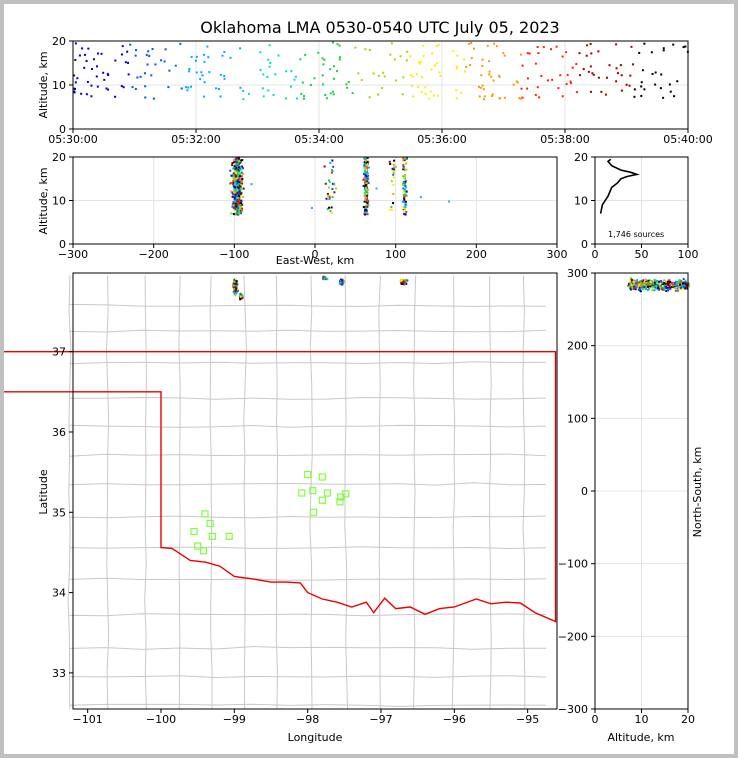 The height and width of the screenshot is (758, 738). What do you see at coordinates (441, 139) in the screenshot?
I see `time-tick-label: 05:36:00` at bounding box center [441, 139].